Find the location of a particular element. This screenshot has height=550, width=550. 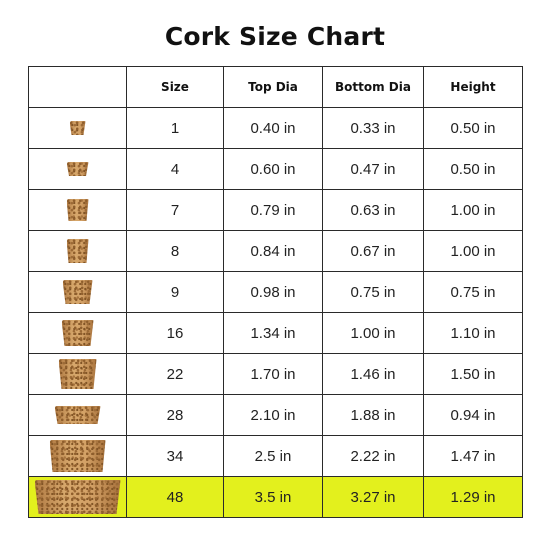

table-row: 1 0.40 in 0.33 in 0.50 in is located at coordinates (275, 128).